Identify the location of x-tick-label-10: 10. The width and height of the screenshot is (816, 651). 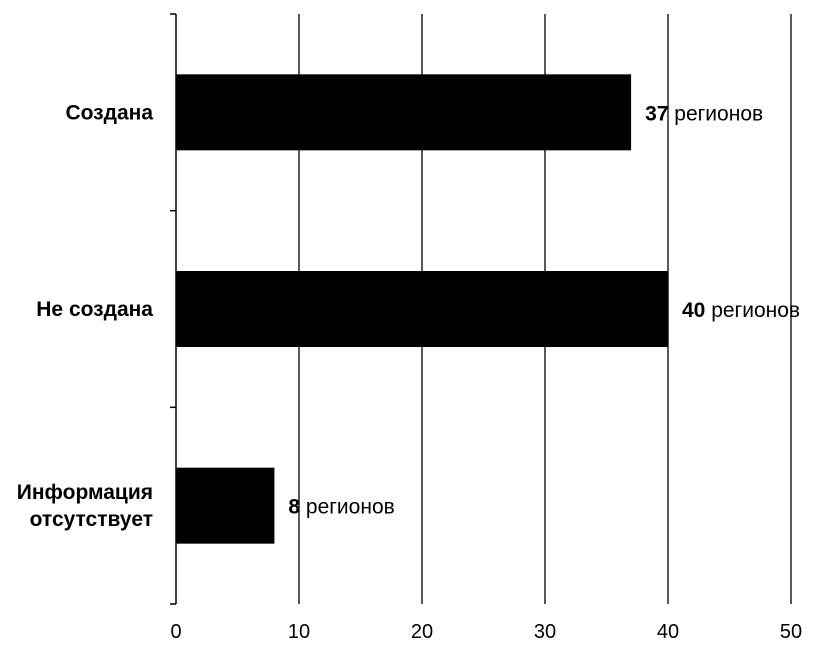
(299, 632).